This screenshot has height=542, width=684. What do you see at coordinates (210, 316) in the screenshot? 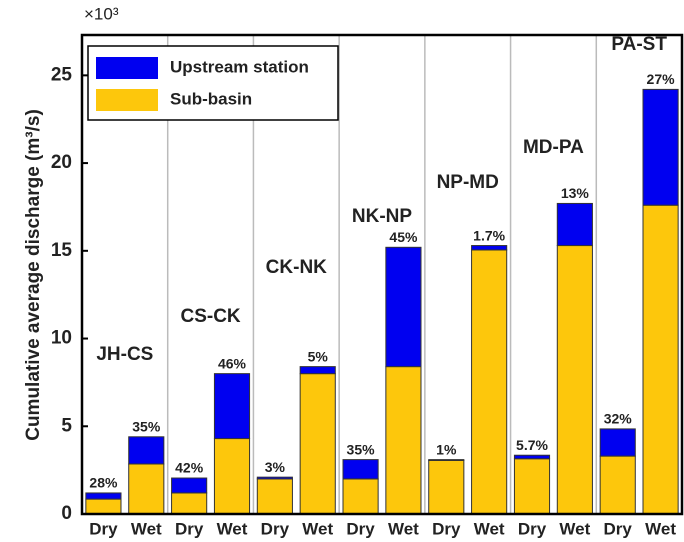
I see `group-label: CS-CK` at bounding box center [210, 316].